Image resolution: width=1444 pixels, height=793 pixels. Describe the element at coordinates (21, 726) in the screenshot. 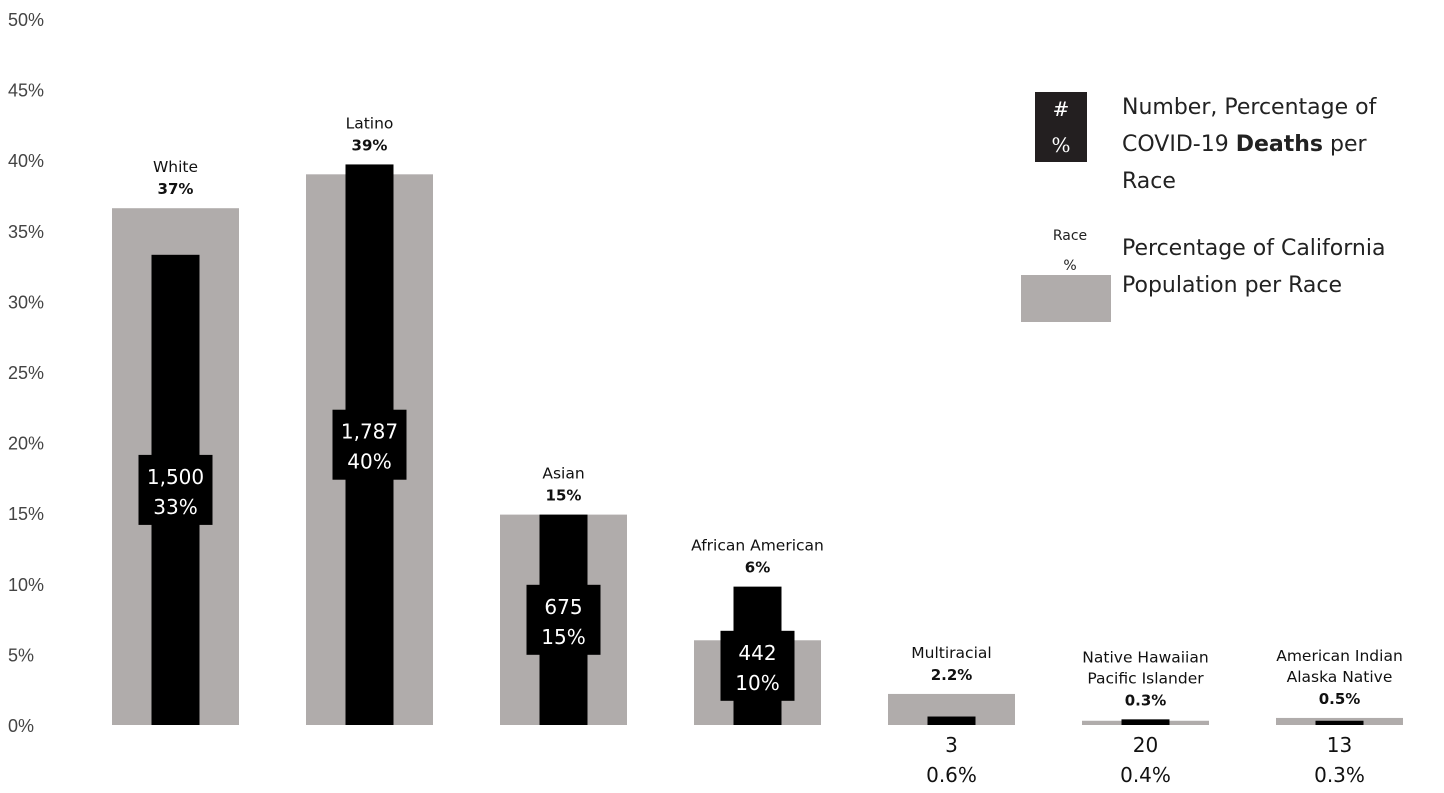

I see `y-tick-label: 0%` at that location.